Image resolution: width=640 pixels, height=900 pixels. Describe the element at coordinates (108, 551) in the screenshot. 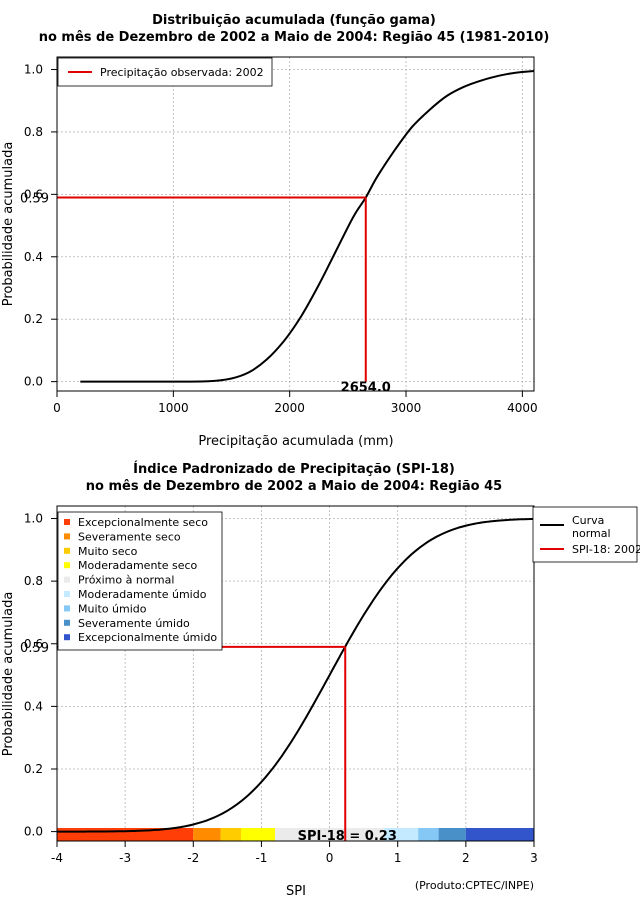

I see `chart2-category-label-2: Muito seco` at that location.